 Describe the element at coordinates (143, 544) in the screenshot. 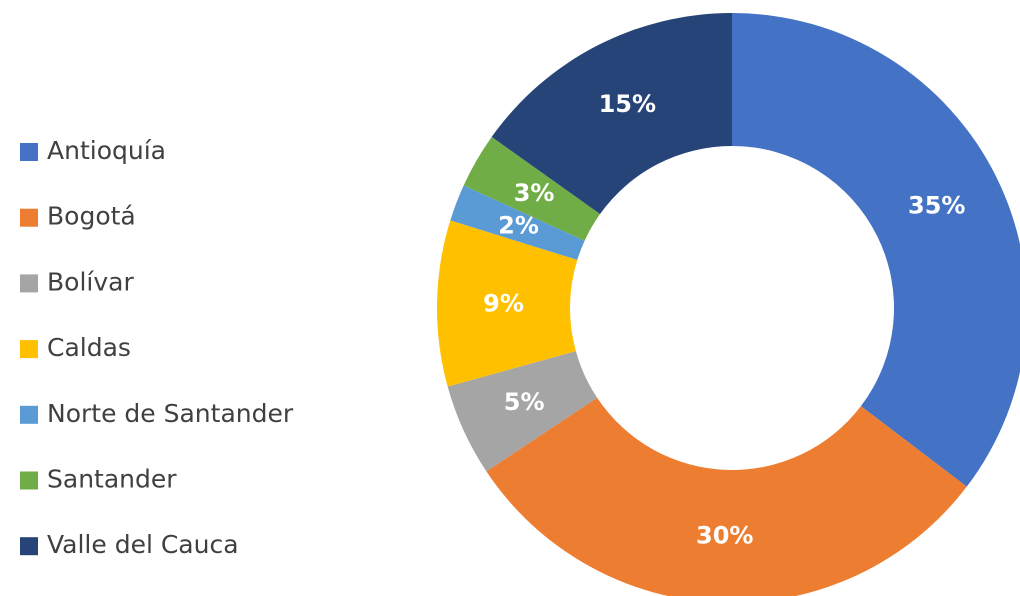

I see `legend-label: Valle del Cauca` at that location.